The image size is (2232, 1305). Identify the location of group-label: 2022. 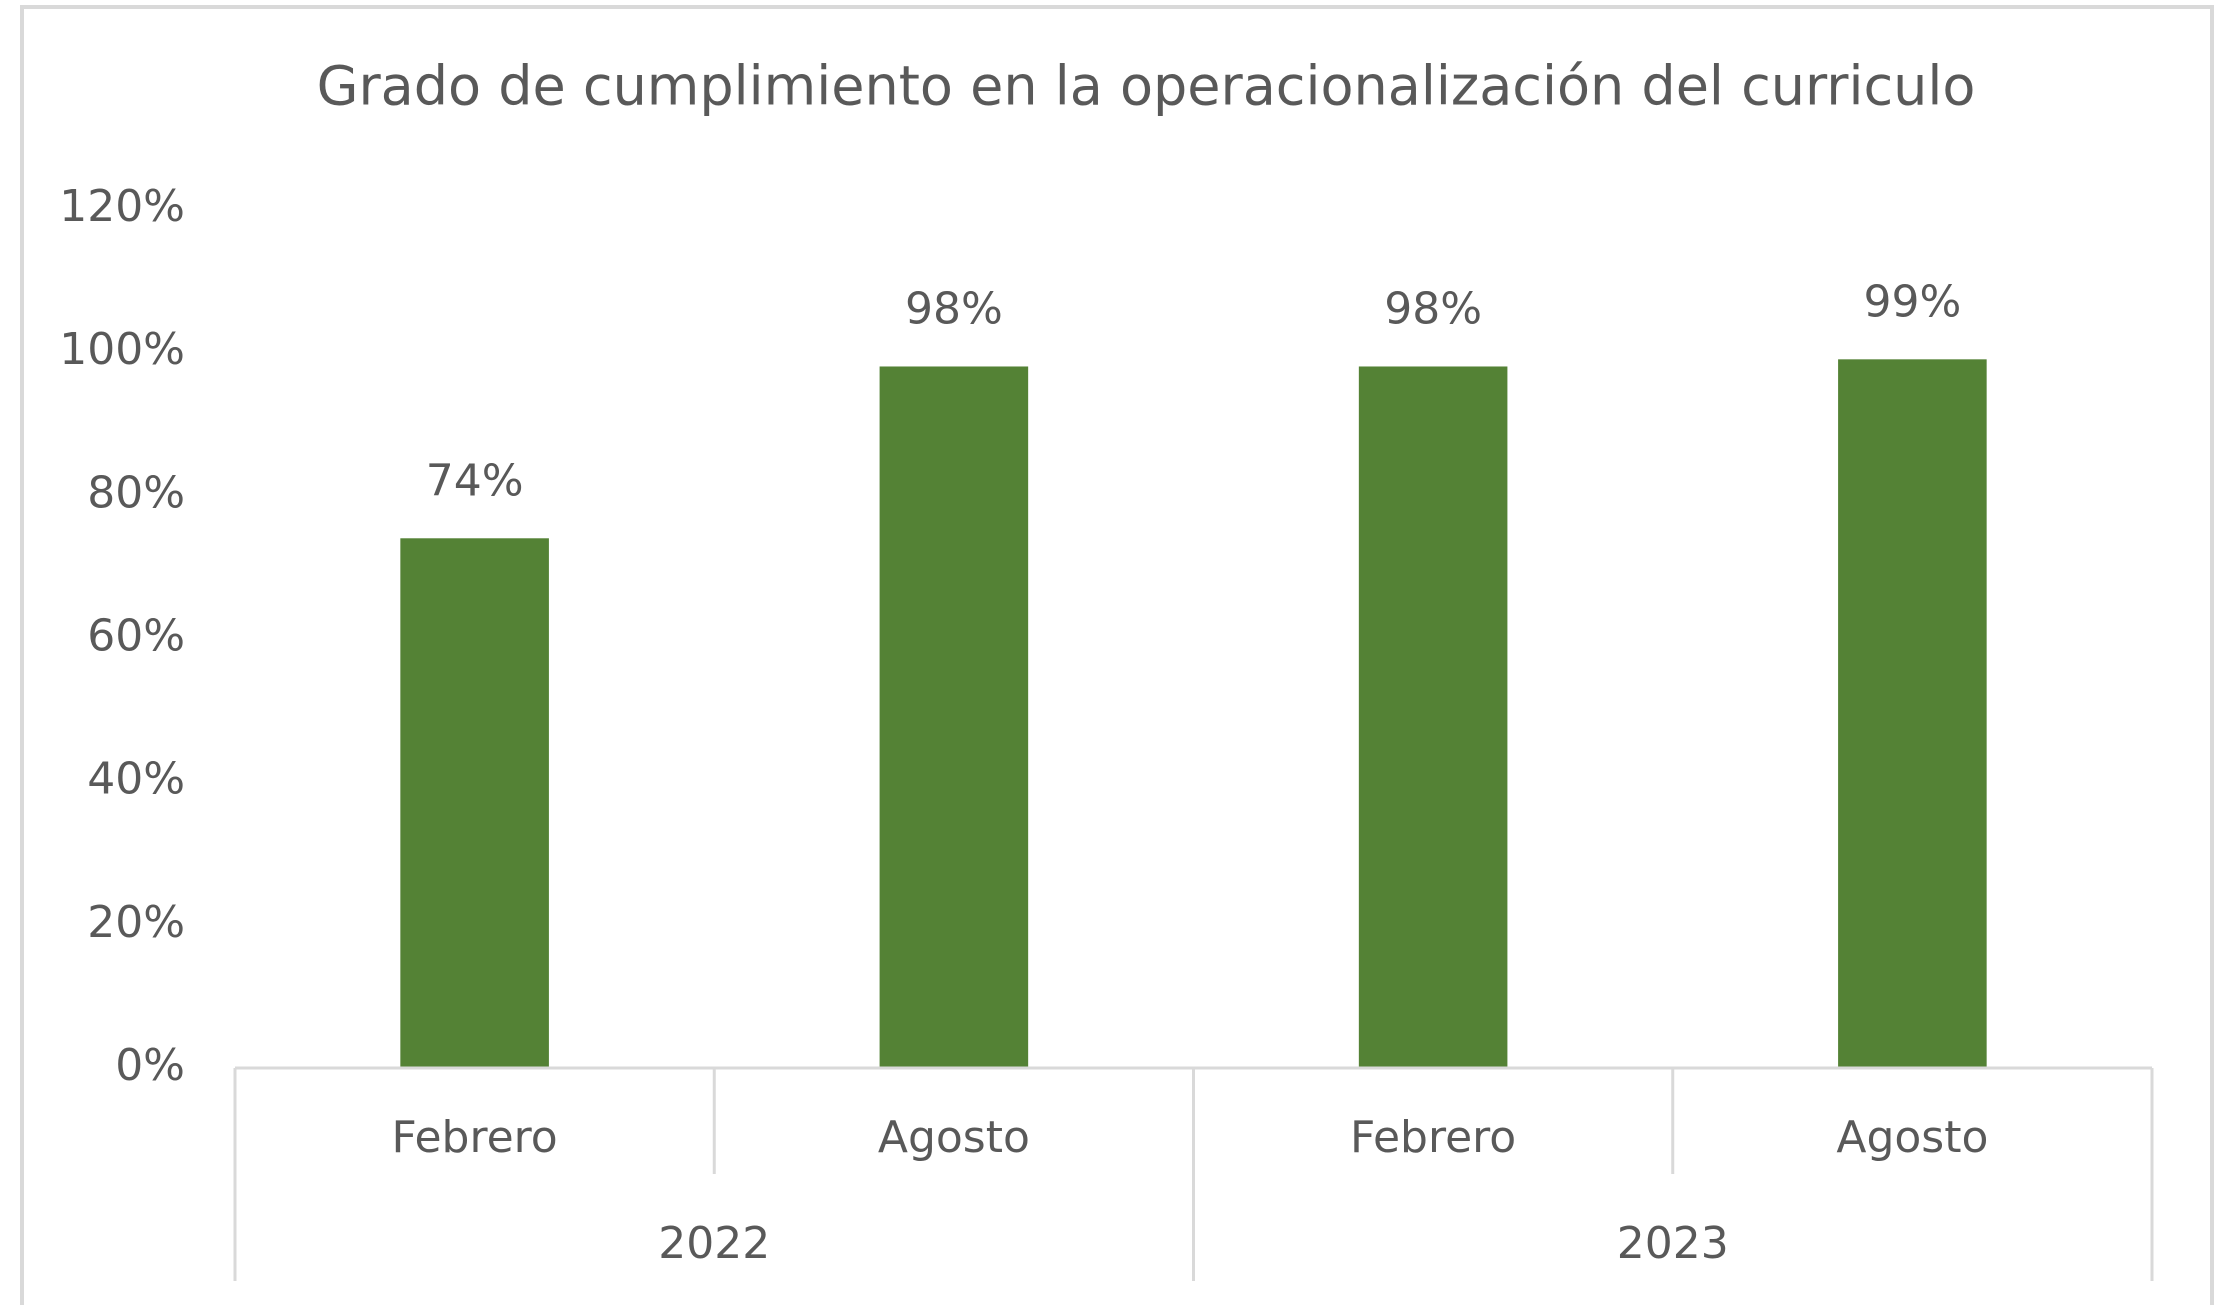
(714, 1243).